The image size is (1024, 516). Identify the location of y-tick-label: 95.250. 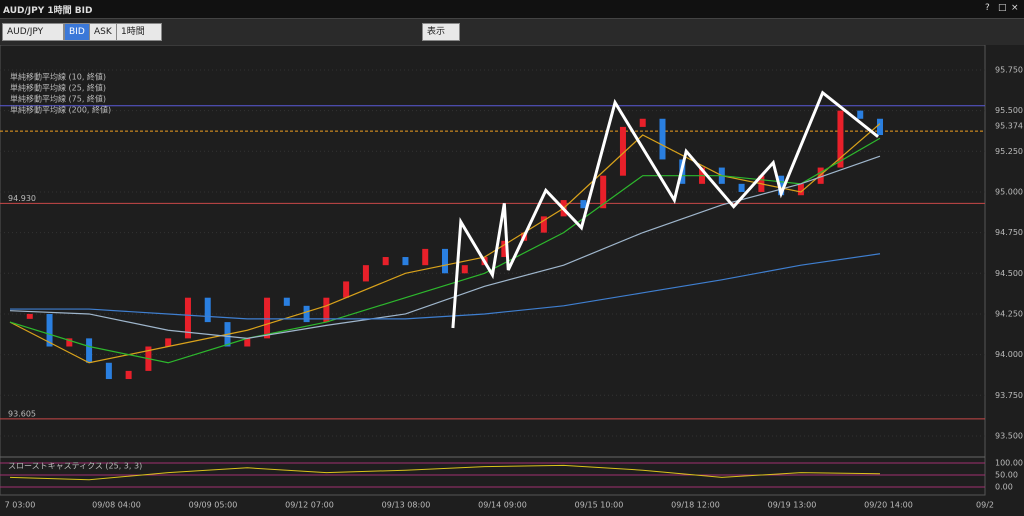
(1009, 151).